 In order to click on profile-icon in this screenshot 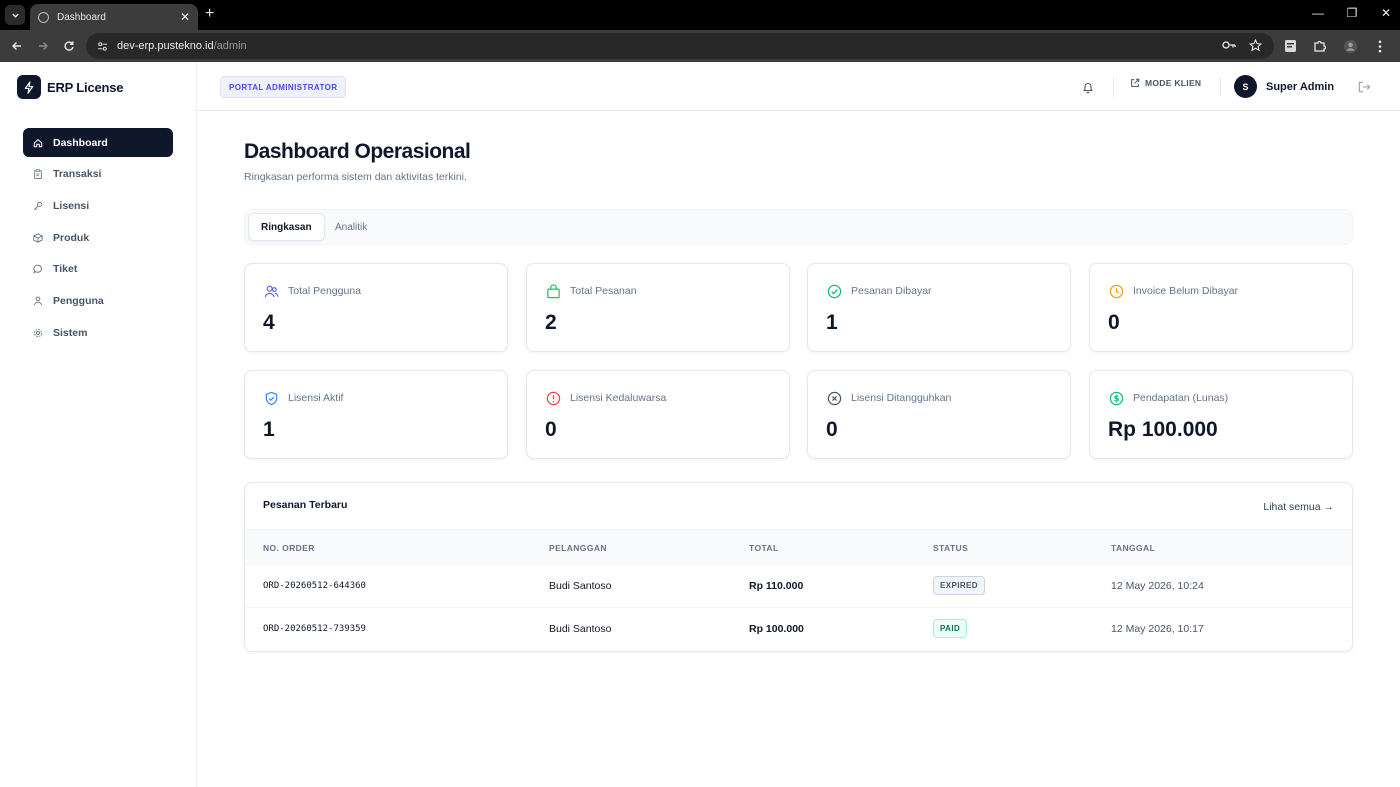, I will do `click(1350, 46)`.